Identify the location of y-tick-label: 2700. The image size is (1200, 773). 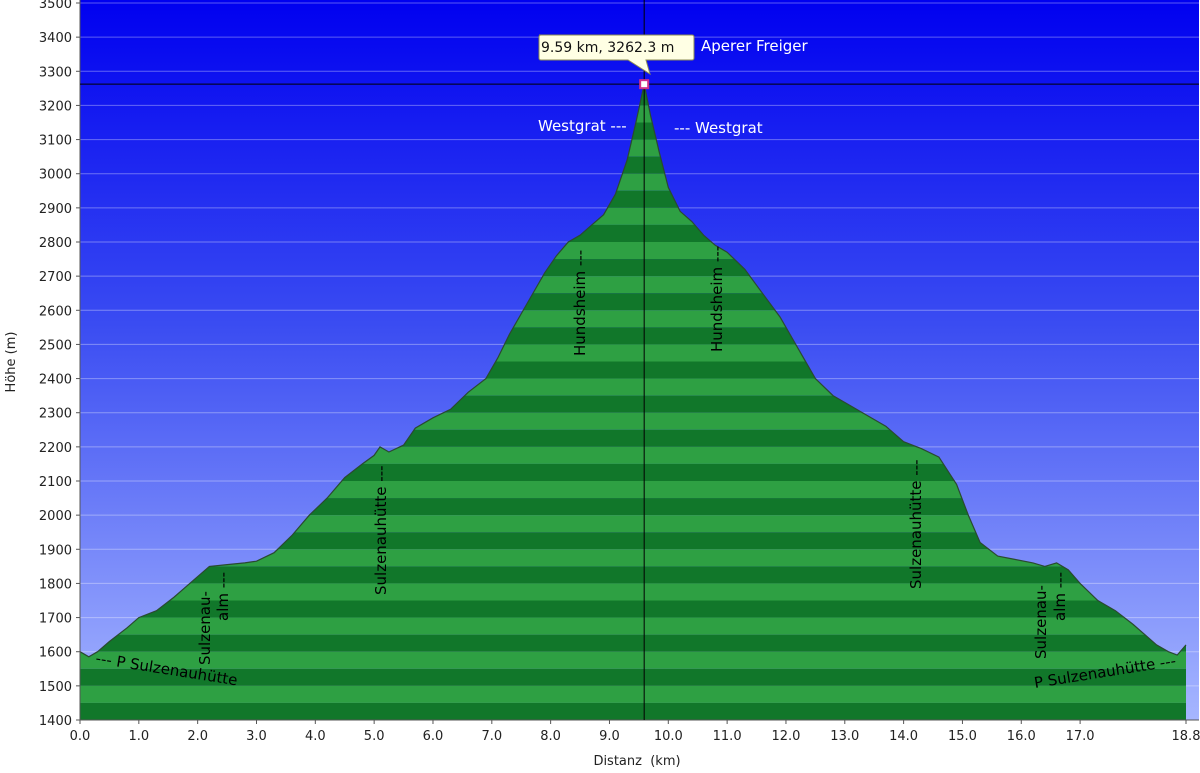
(55, 277).